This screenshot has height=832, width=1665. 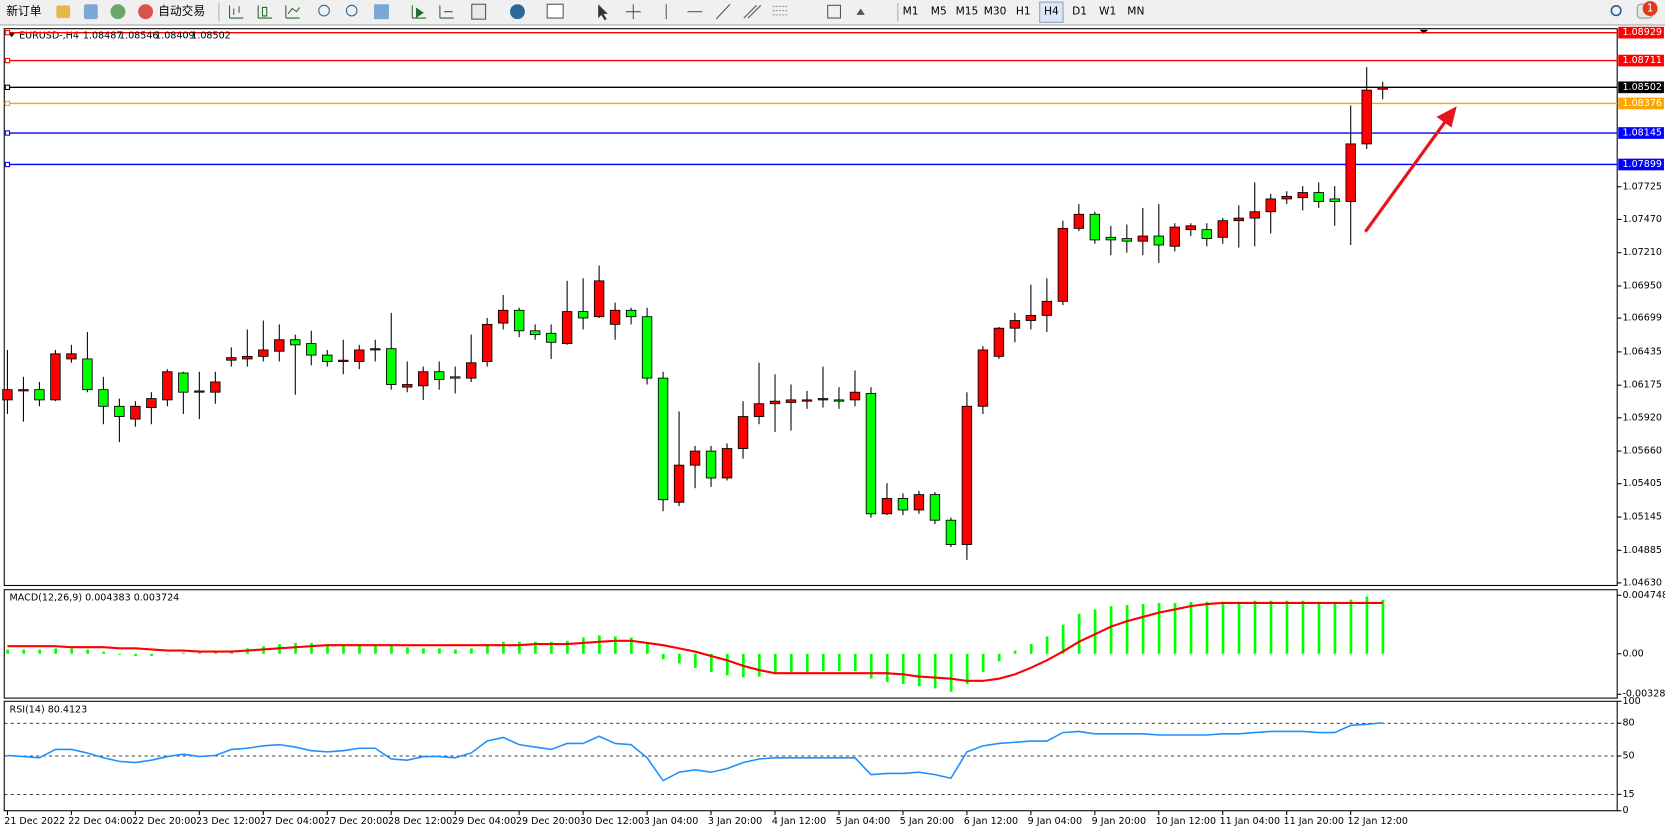 I want to click on level-label: 1.08929, so click(x=1641, y=32).